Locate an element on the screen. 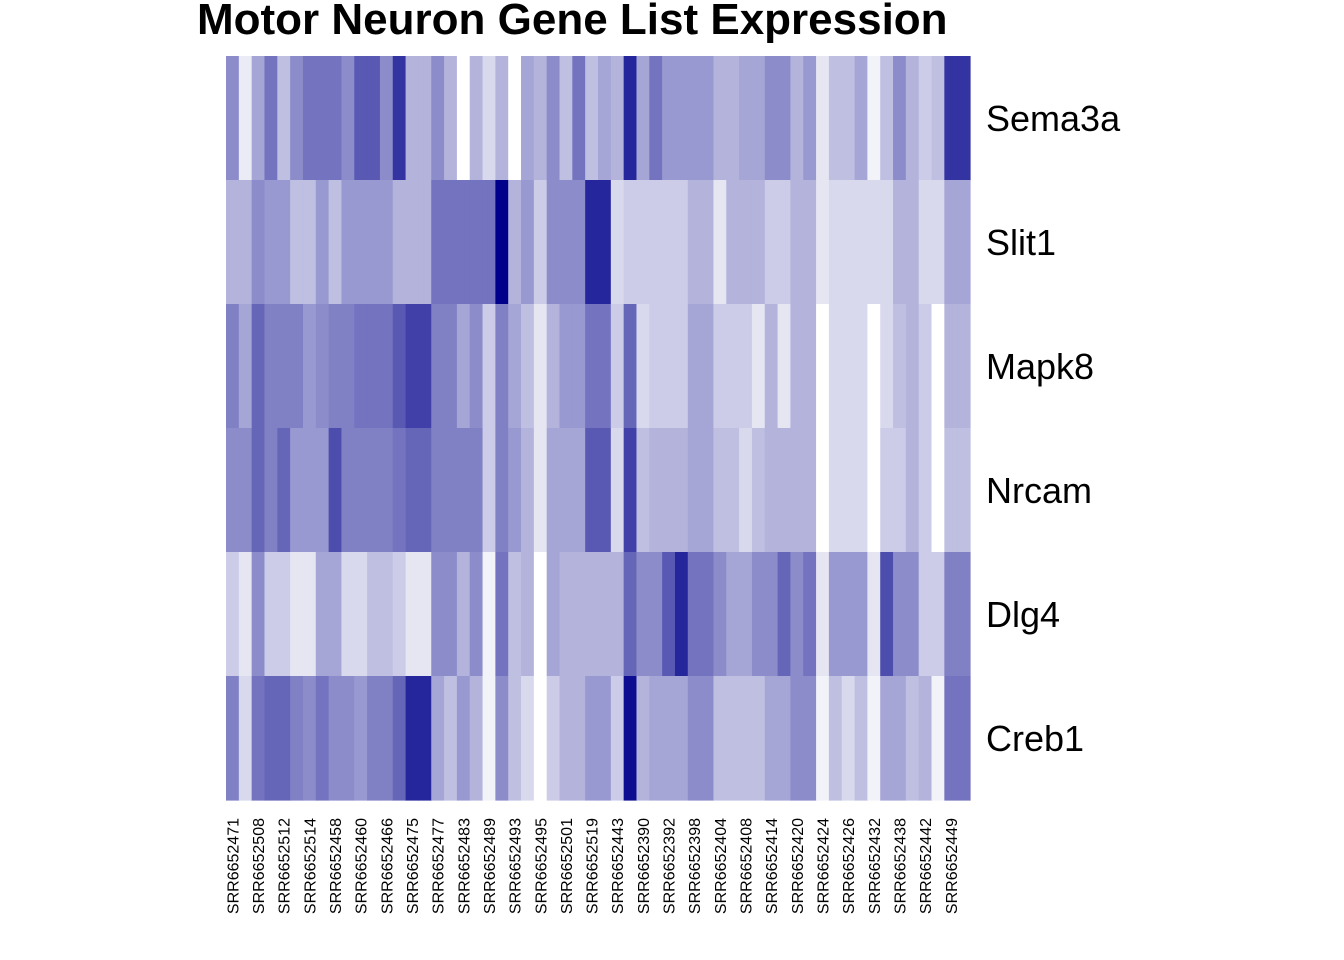 The image size is (1344, 960). row-label: Sema3a is located at coordinates (1053, 118).